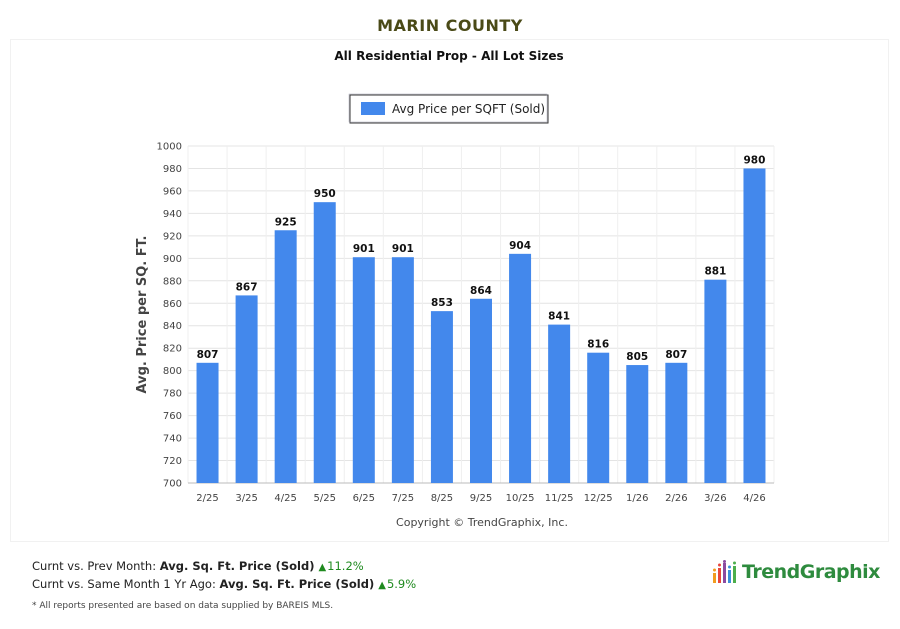 The image size is (900, 629). I want to click on y-tick-label: 720, so click(172, 461).